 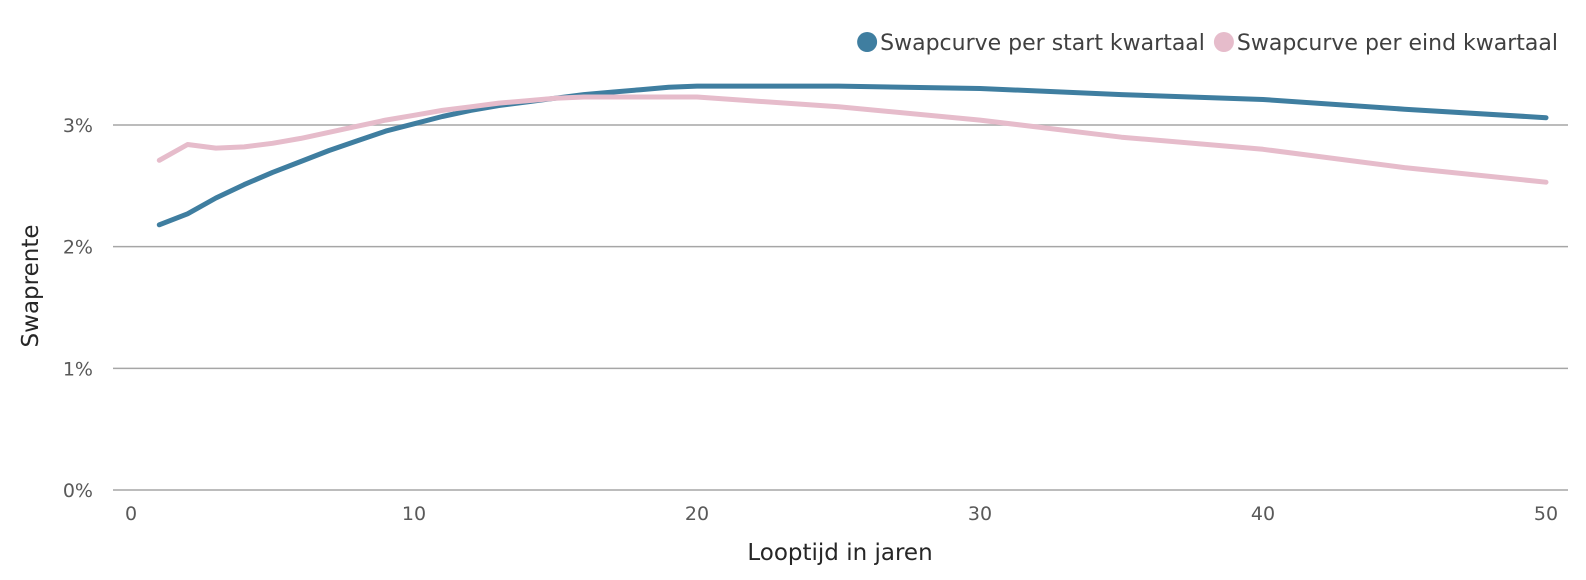 I want to click on legend-label-1: Swapcurve per start kwartaal, so click(x=1042, y=43).